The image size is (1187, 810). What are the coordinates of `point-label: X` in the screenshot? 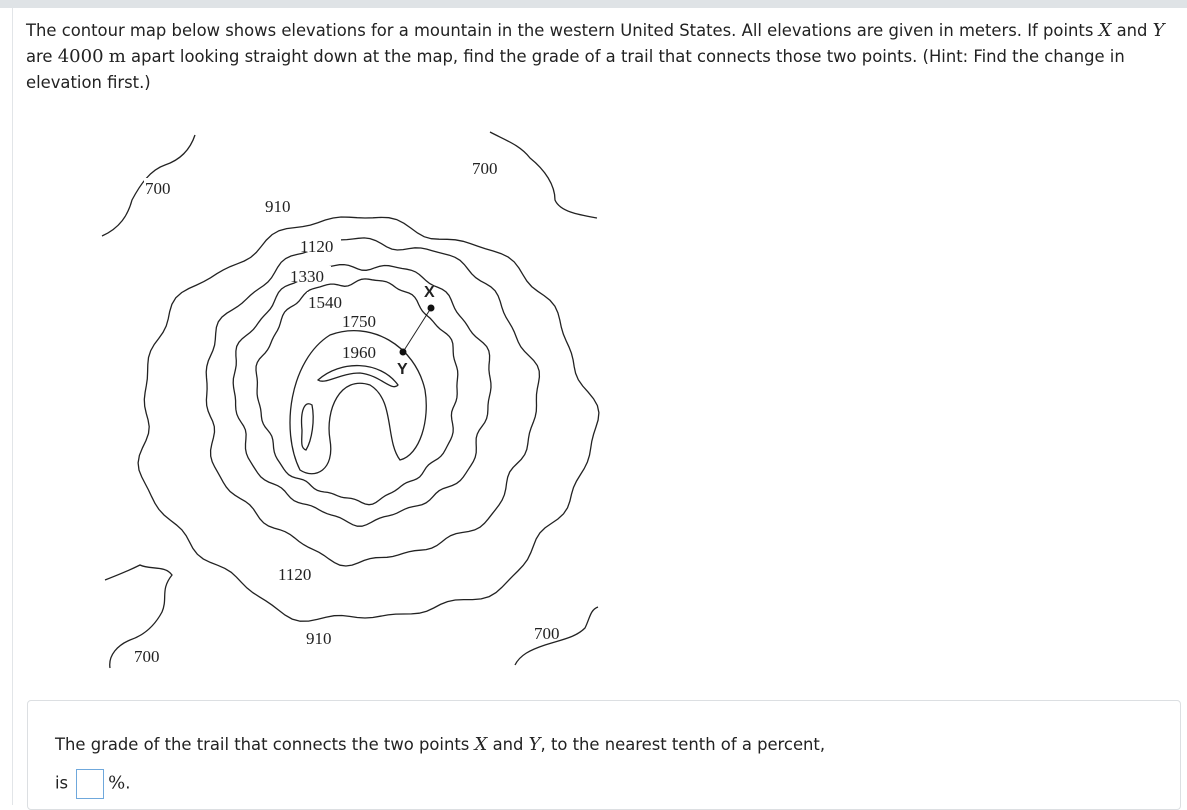 It's located at (429, 292).